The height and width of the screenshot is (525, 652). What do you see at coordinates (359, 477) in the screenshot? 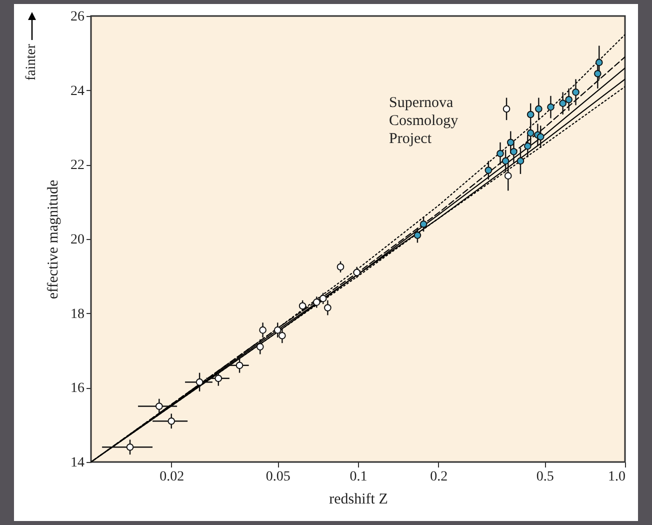
I see `x-tick-label: 0.1` at bounding box center [359, 477].